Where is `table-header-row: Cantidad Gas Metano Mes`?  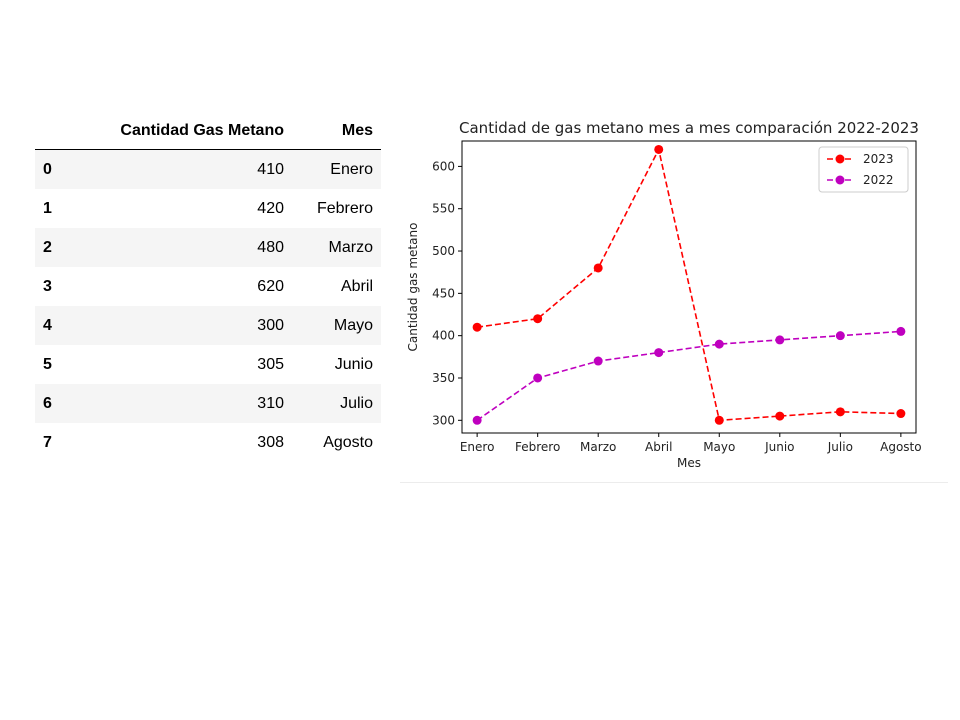 table-header-row: Cantidad Gas Metano Mes is located at coordinates (208, 131).